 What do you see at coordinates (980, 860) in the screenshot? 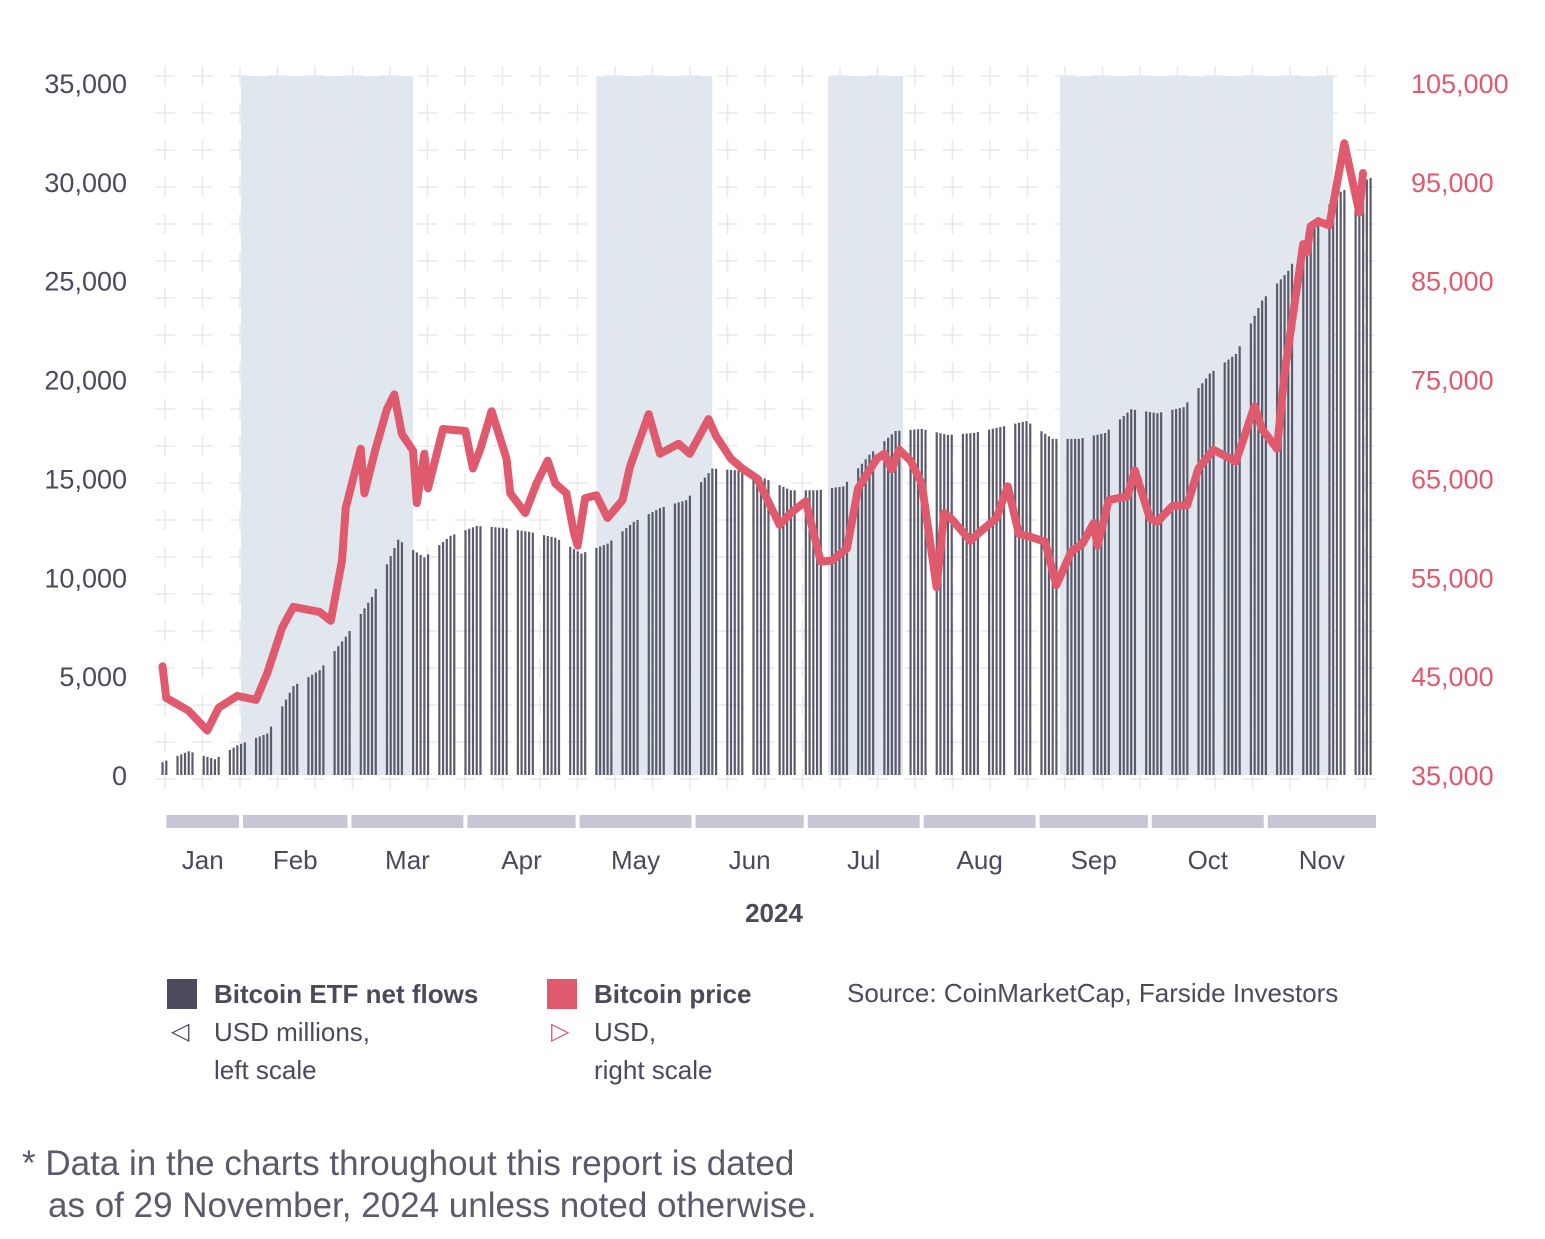
I see `month-label: Aug` at bounding box center [980, 860].